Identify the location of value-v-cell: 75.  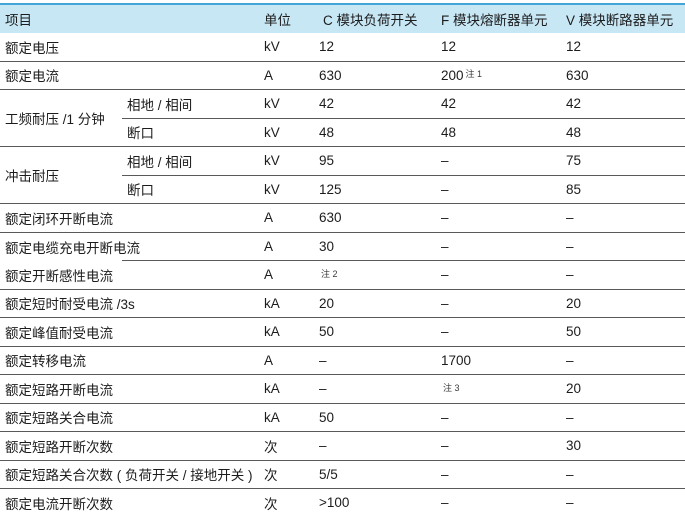
(625, 161).